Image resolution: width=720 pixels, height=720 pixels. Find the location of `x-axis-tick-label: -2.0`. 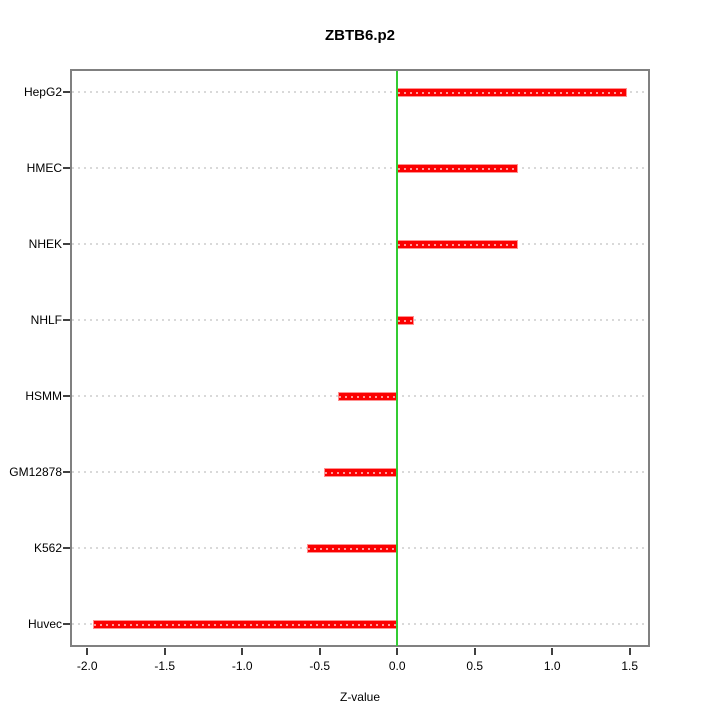

x-axis-tick-label: -2.0 is located at coordinates (87, 666).